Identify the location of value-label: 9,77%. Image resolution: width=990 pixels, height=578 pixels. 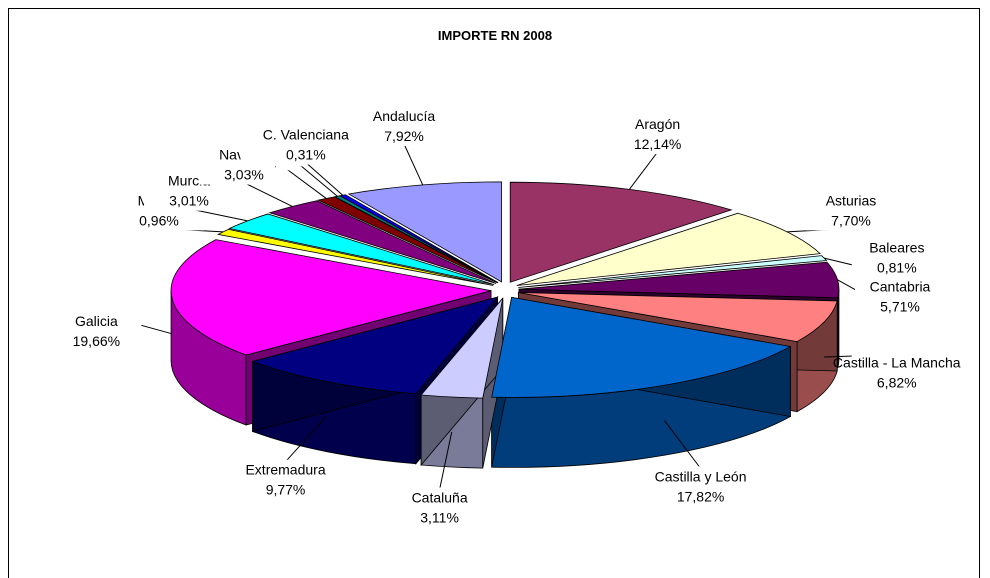
(286, 490).